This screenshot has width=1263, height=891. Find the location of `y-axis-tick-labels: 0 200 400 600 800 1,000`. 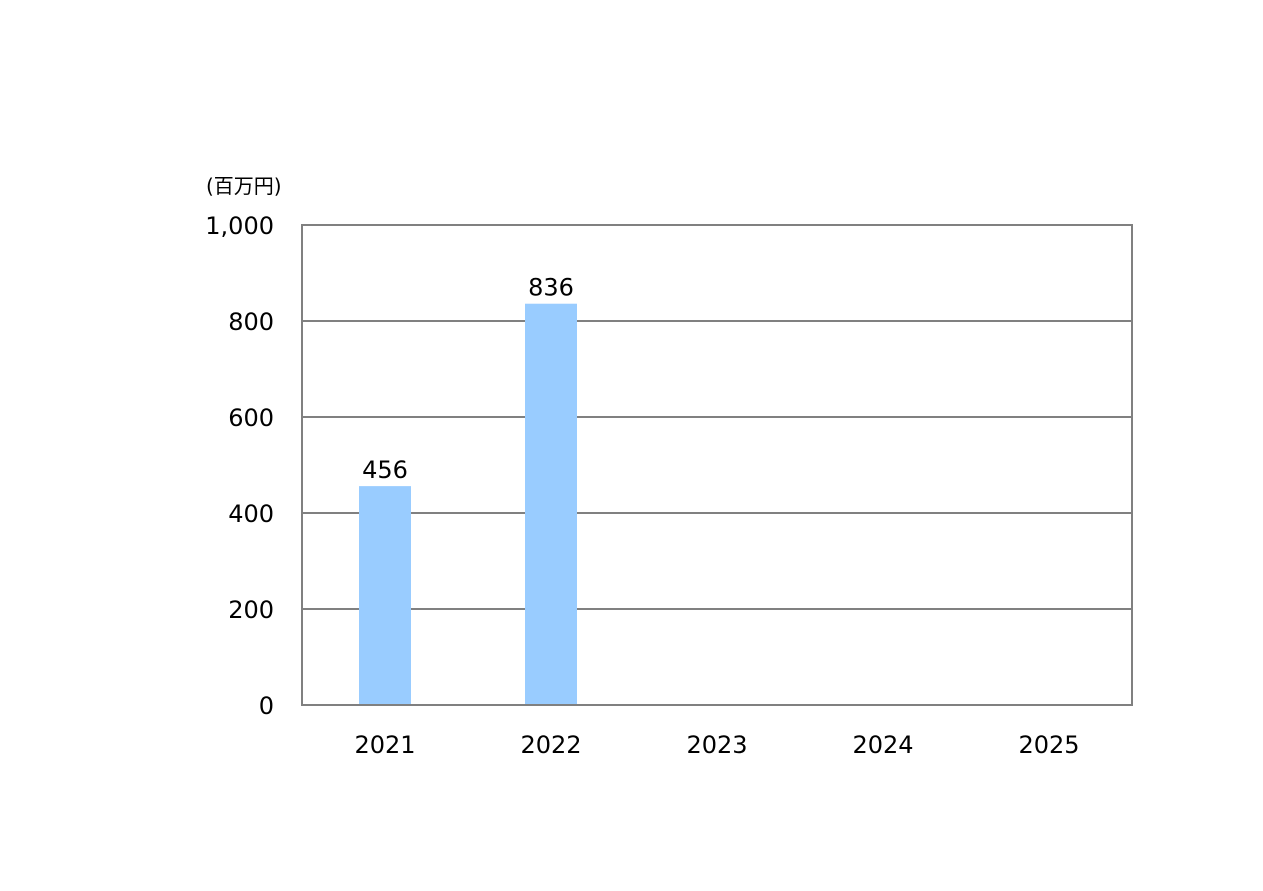

y-axis-tick-labels: 0 200 400 600 800 1,000 is located at coordinates (239, 466).